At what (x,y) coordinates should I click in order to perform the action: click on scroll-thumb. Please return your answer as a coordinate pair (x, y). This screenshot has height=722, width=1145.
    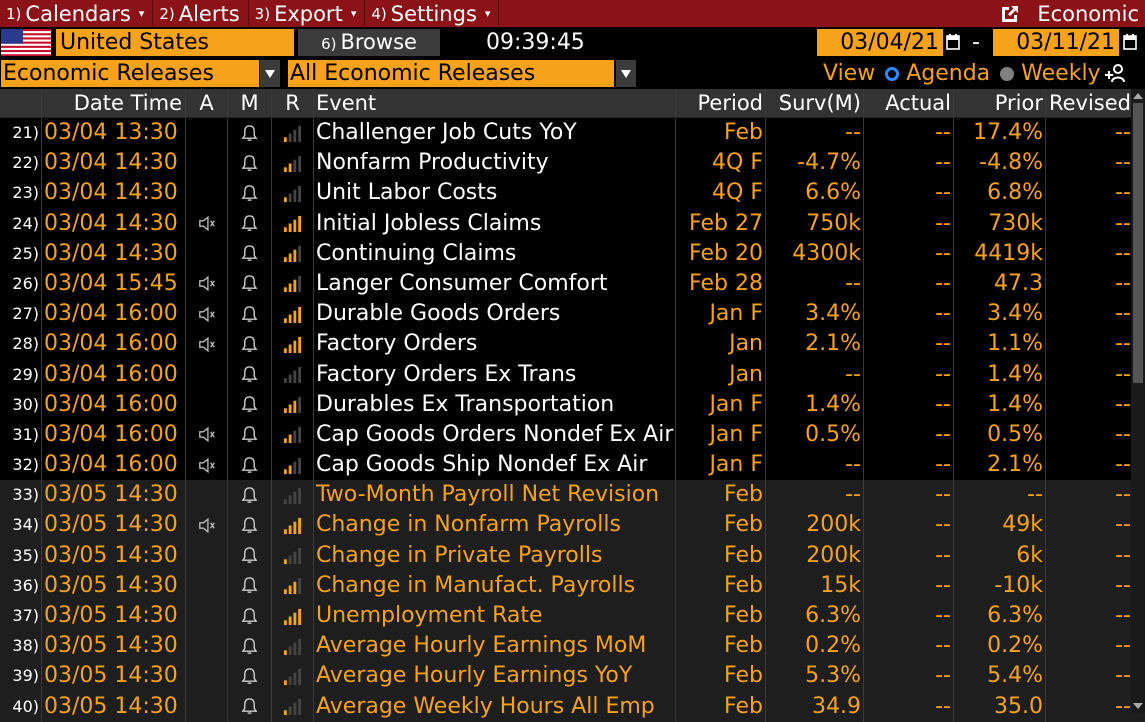
    Looking at the image, I should click on (1138, 243).